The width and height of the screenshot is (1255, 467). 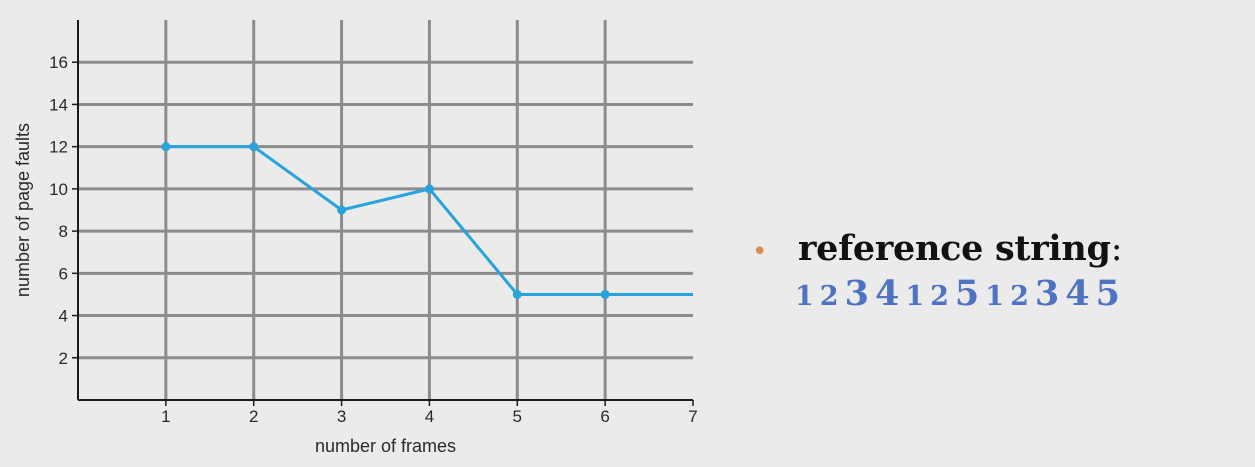 I want to click on x-tick-label: 5, so click(x=517, y=416).